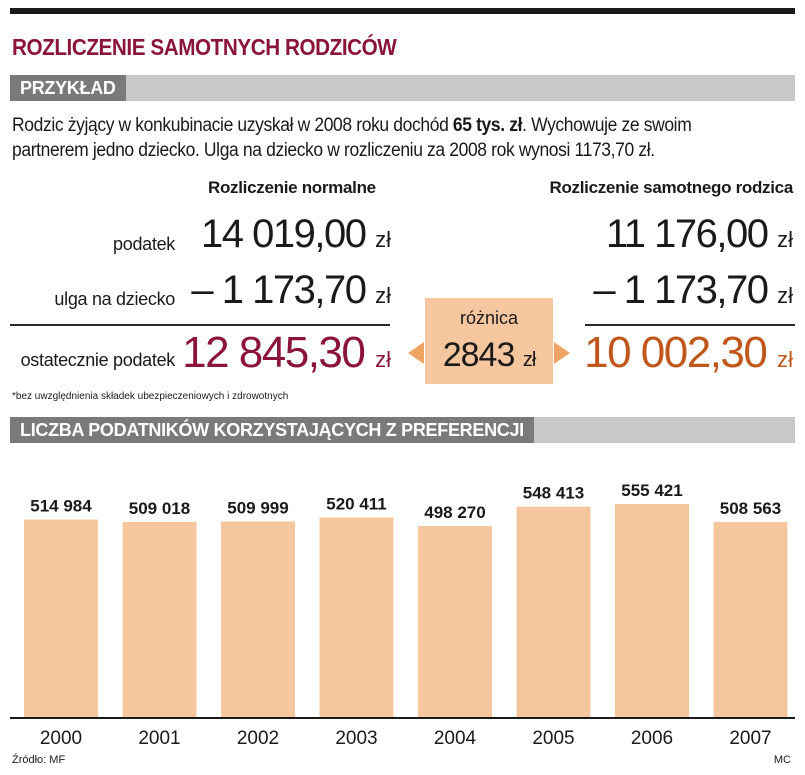  What do you see at coordinates (274, 352) in the screenshot?
I see `normal-final-value: 12 845,30` at bounding box center [274, 352].